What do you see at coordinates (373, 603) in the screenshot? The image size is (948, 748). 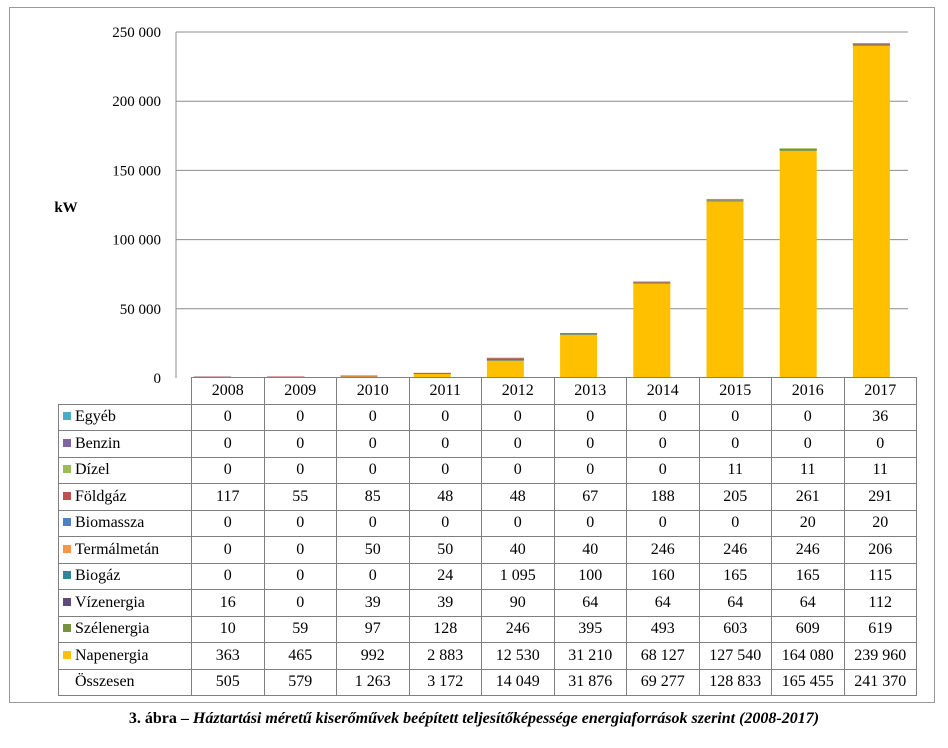 I see `data-label: 39` at bounding box center [373, 603].